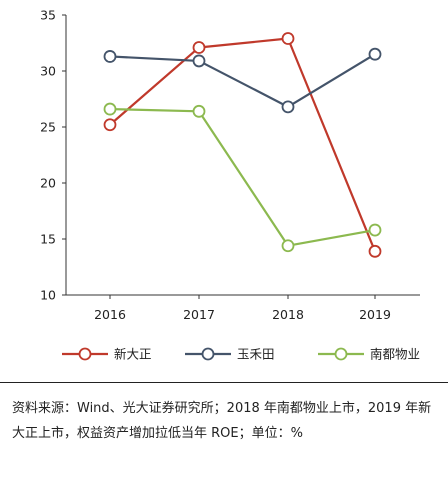  I want to click on series-line, so click(242, 80).